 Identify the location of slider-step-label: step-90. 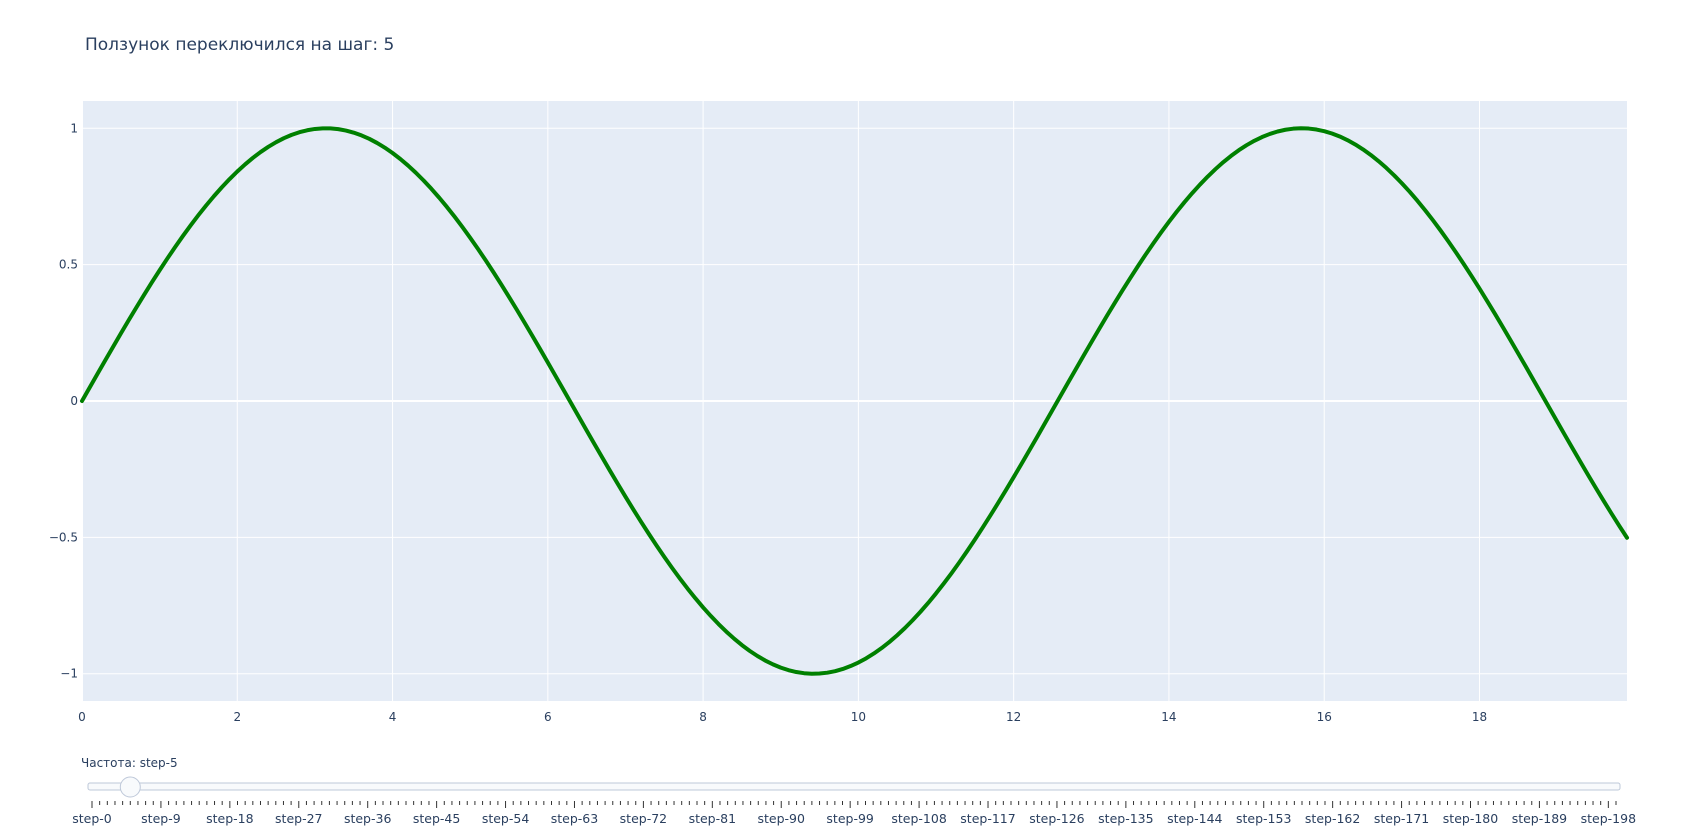
(782, 818).